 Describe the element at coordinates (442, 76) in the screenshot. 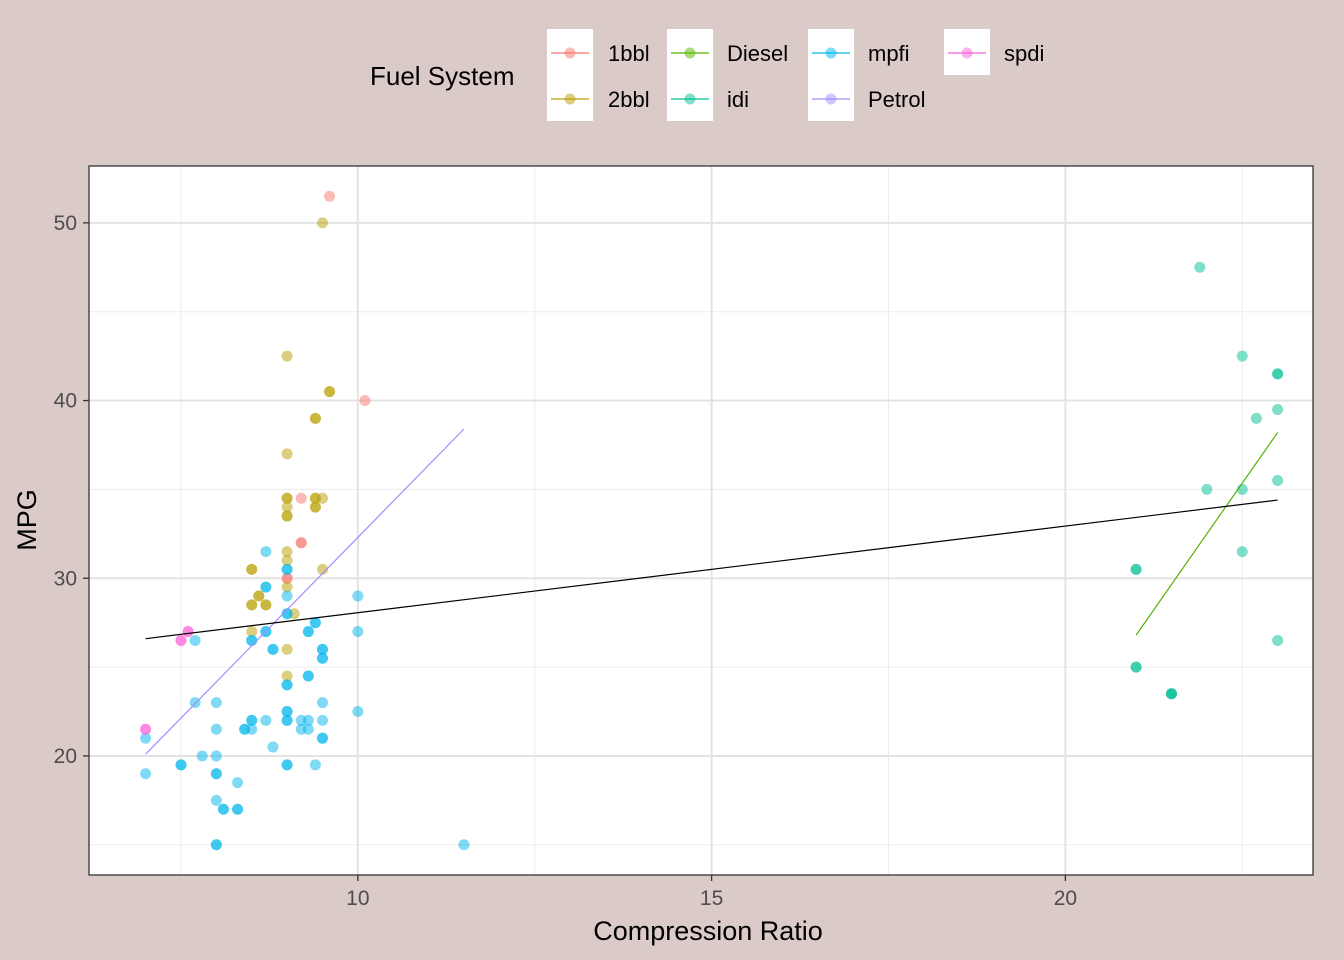

I see `legend-title: Fuel System` at that location.